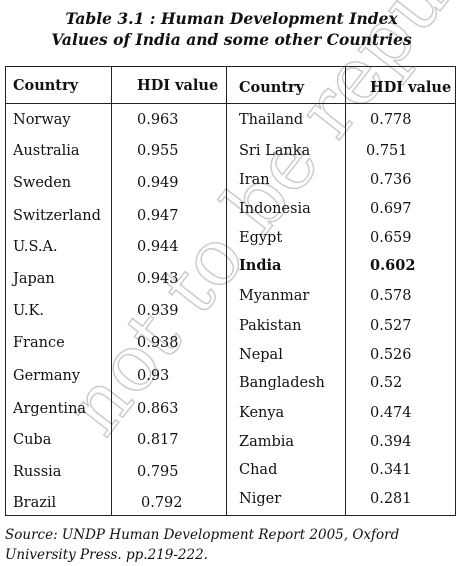 The image size is (463, 566). I want to click on header-country-left: Country, so click(46, 85).